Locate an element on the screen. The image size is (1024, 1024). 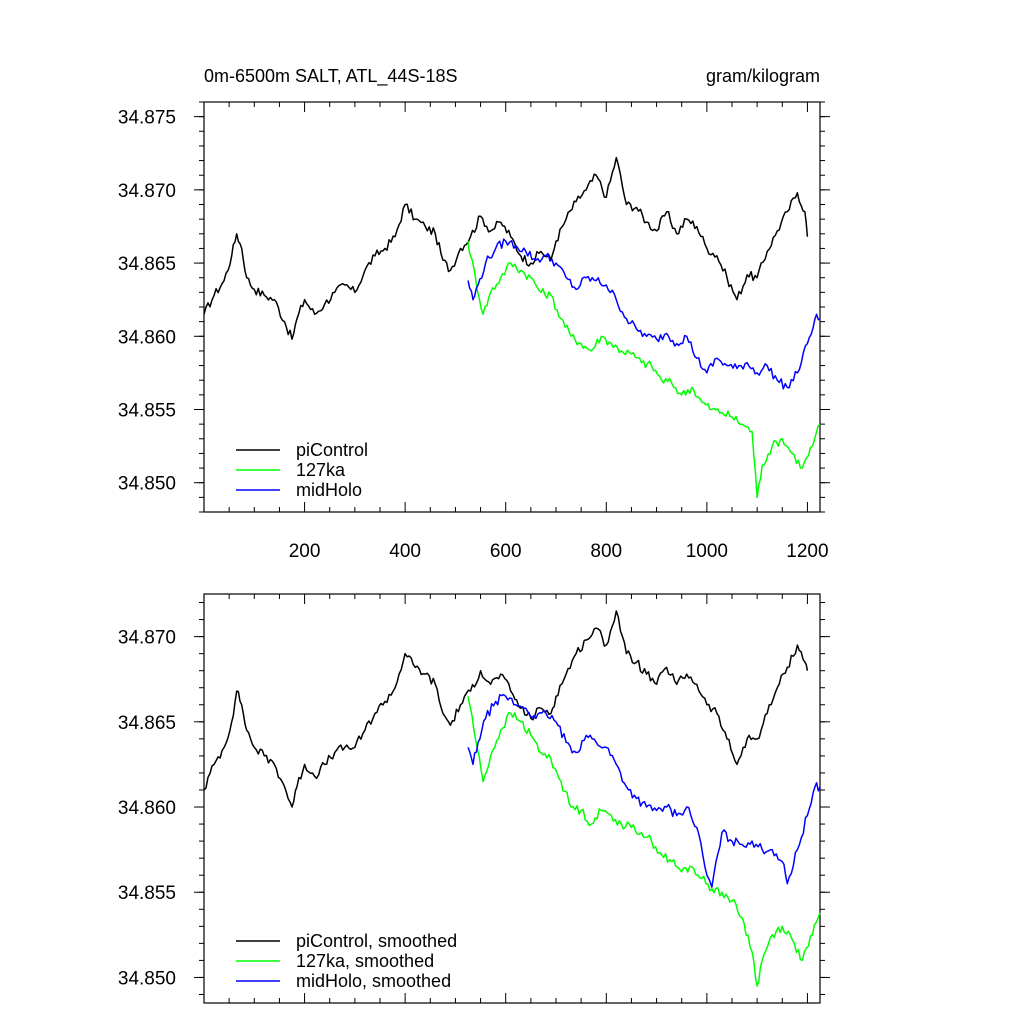
legend-label: piControl is located at coordinates (332, 450).